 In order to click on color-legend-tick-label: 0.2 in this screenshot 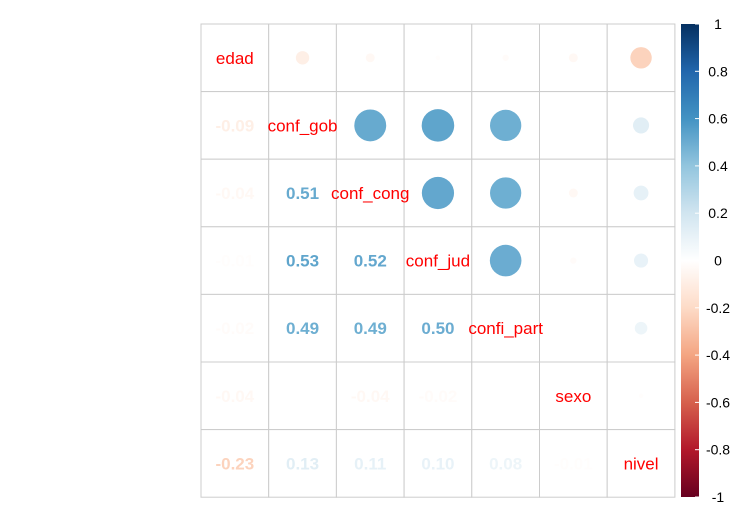, I will do `click(718, 213)`.